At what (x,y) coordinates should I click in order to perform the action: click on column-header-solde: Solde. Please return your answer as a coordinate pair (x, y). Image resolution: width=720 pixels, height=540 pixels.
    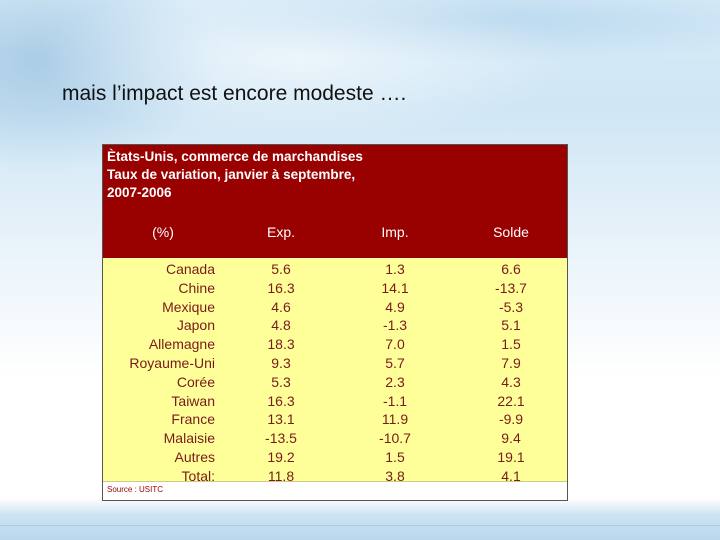
    Looking at the image, I should click on (511, 232).